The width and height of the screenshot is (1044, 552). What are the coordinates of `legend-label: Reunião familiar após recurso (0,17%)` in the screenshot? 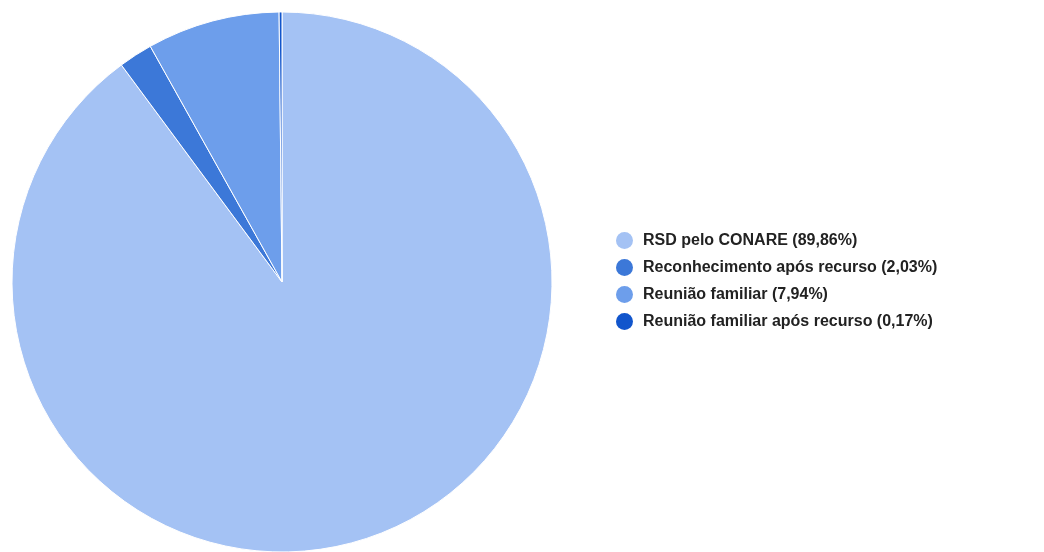 It's located at (788, 320).